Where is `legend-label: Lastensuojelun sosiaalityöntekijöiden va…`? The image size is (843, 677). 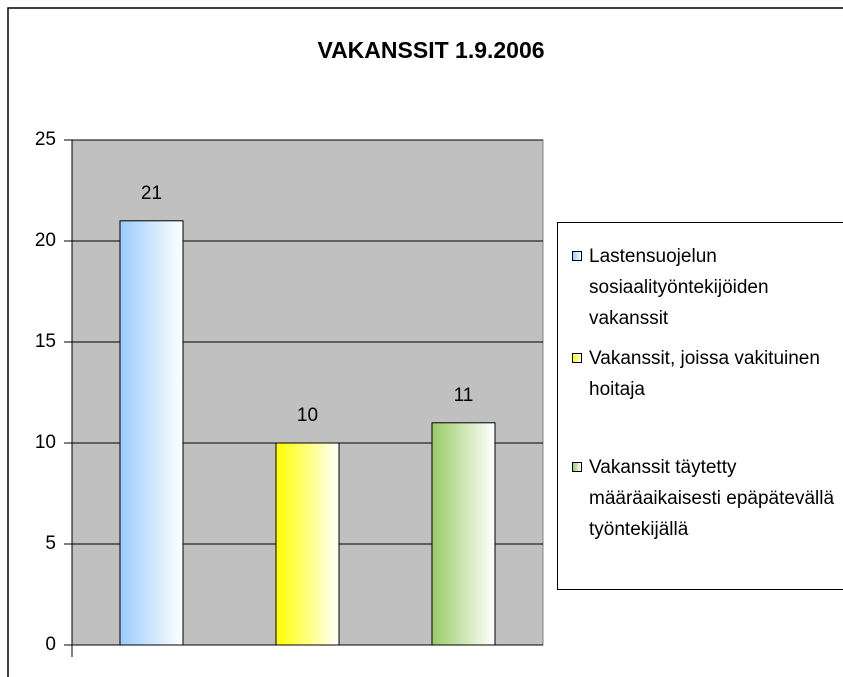 legend-label: Lastensuojelun sosiaalityöntekijöiden va… is located at coordinates (679, 287).